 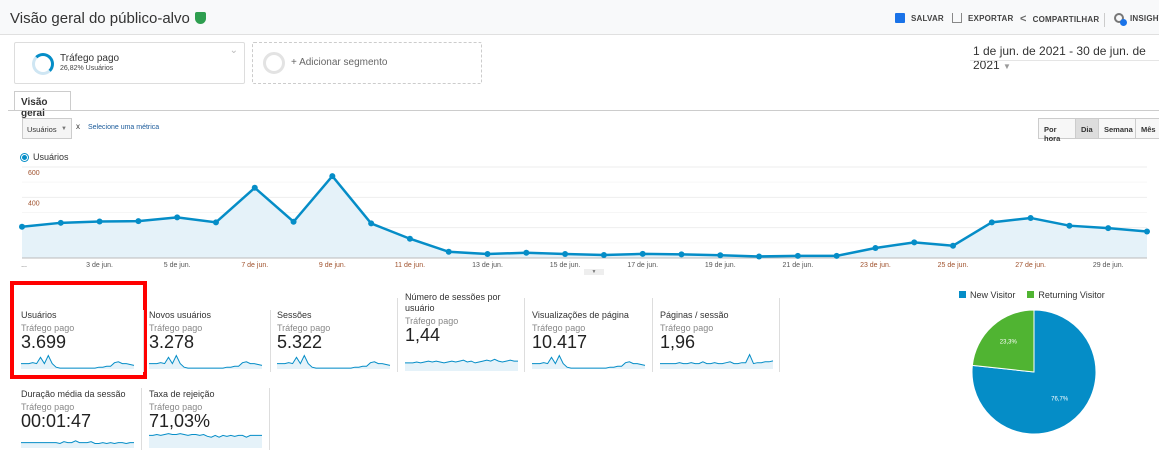 I want to click on dropdown-arrow-icon: ▼, so click(x=1007, y=66).